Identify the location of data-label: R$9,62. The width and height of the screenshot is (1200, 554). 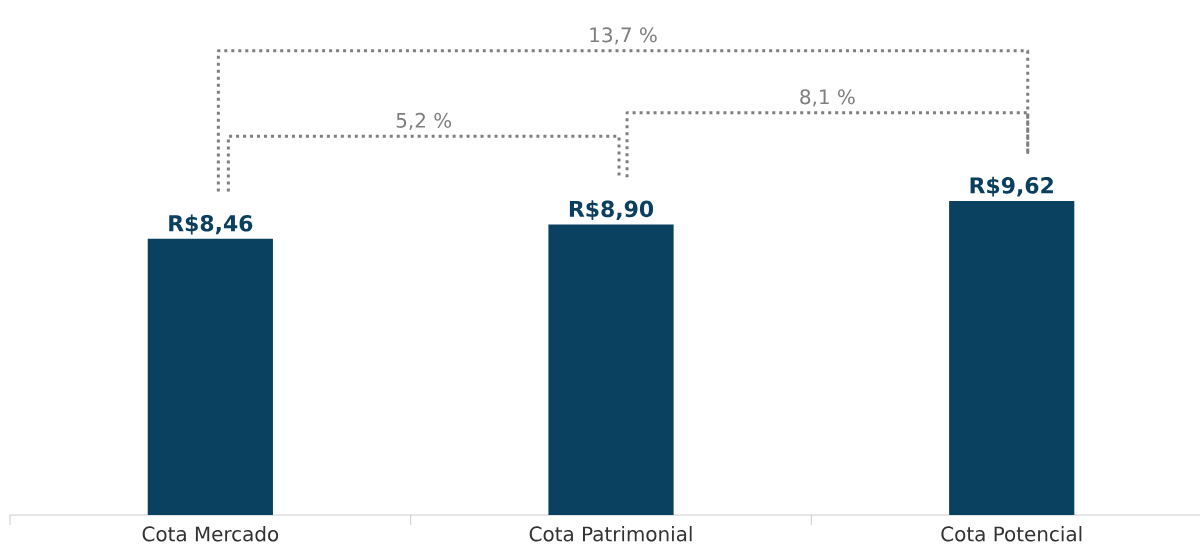
(1011, 186).